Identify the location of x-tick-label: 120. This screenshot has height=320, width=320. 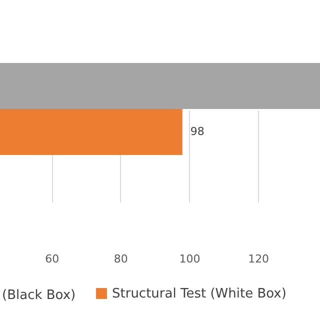
(259, 259).